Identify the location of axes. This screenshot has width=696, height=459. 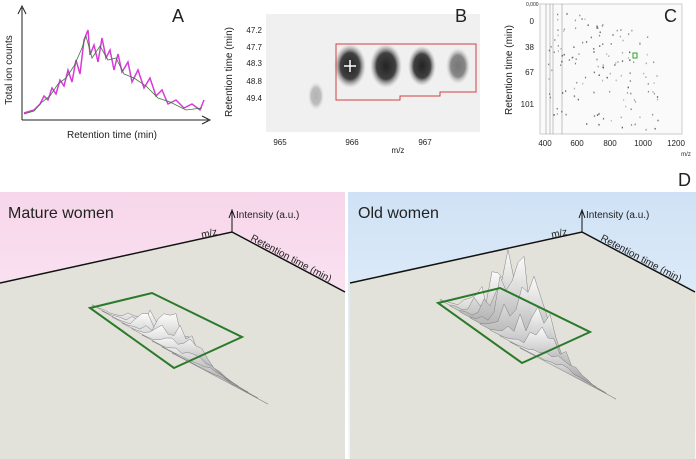
(114, 64).